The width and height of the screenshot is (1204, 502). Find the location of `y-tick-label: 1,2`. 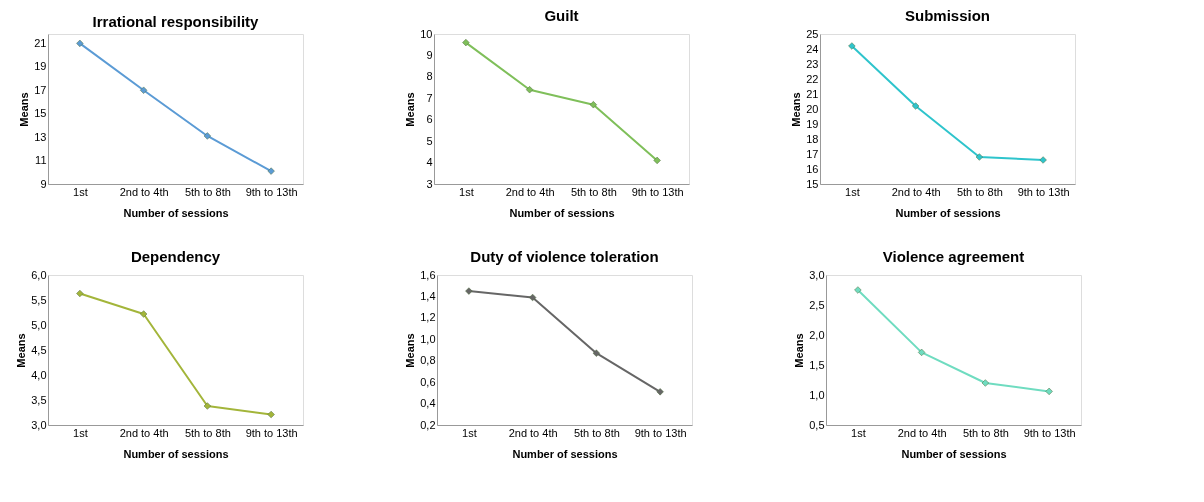

y-tick-label: 1,2 is located at coordinates (428, 317).